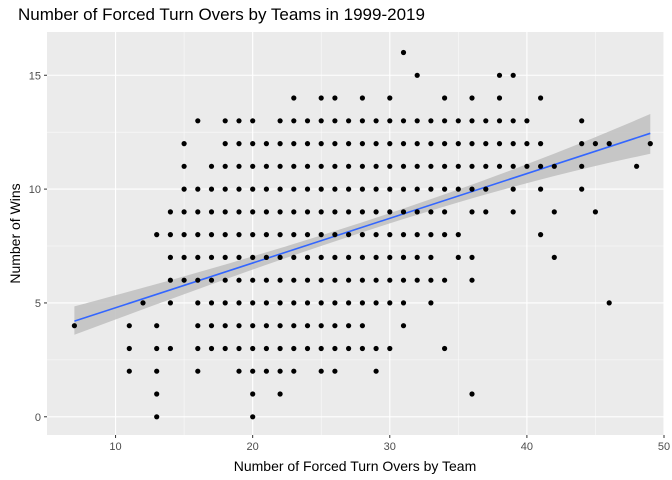  What do you see at coordinates (390, 447) in the screenshot?
I see `x-tick-label: 30` at bounding box center [390, 447].